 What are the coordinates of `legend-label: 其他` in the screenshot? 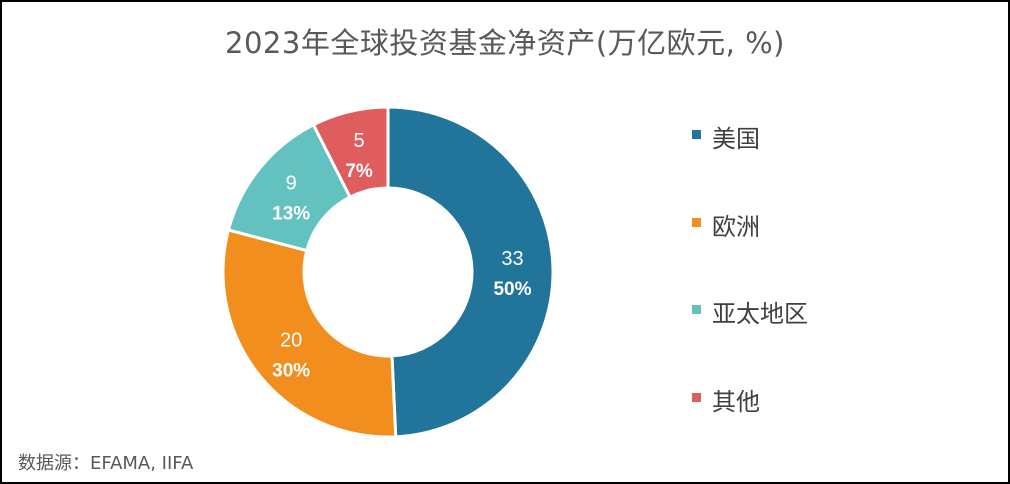 It's located at (736, 402).